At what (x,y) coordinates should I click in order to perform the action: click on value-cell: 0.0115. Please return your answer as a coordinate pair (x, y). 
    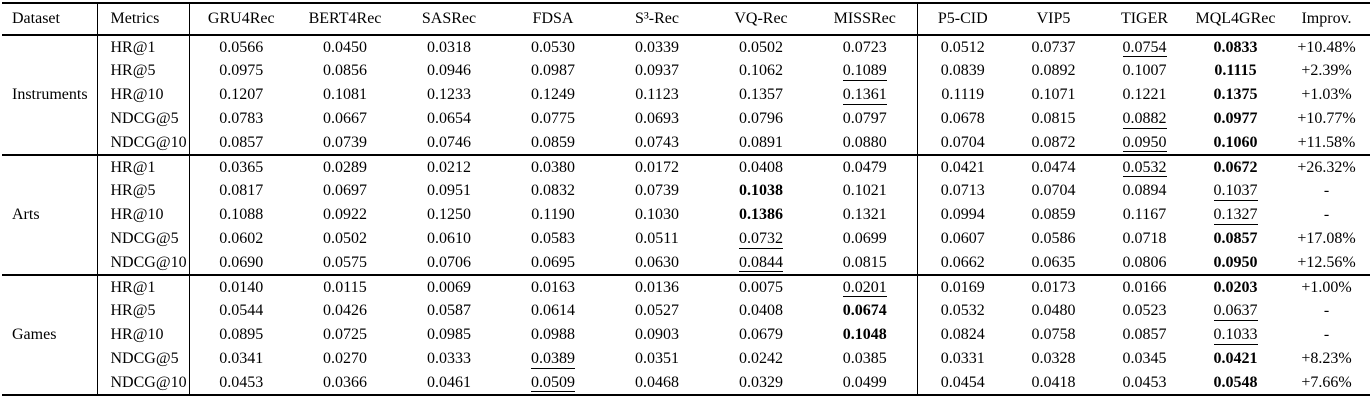
    Looking at the image, I should click on (345, 287).